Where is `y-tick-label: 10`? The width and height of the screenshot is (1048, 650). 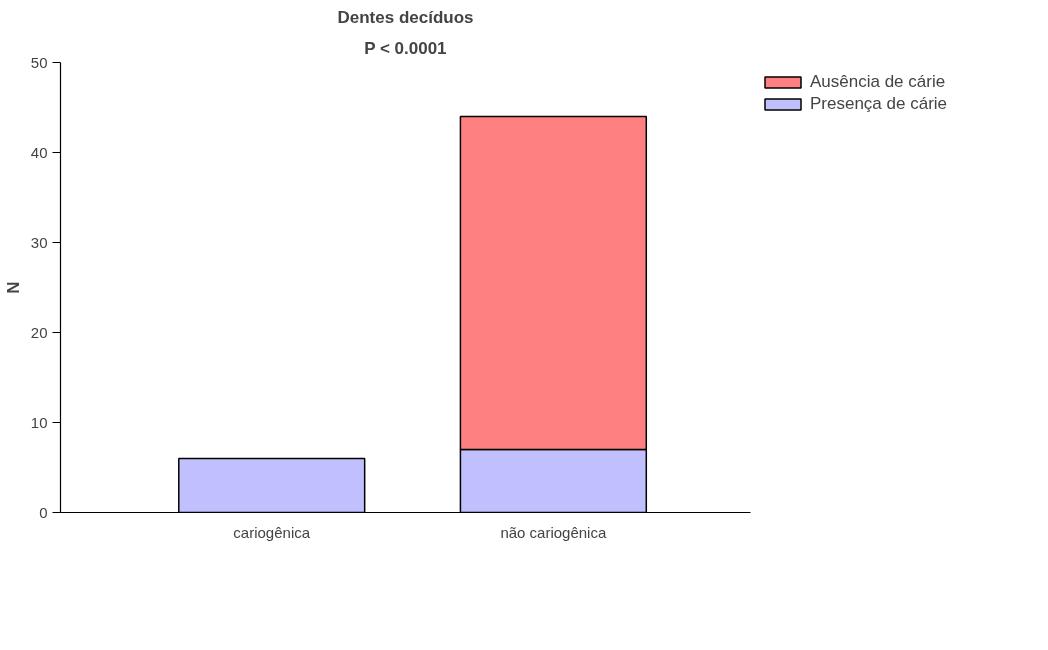
y-tick-label: 10 is located at coordinates (39, 422).